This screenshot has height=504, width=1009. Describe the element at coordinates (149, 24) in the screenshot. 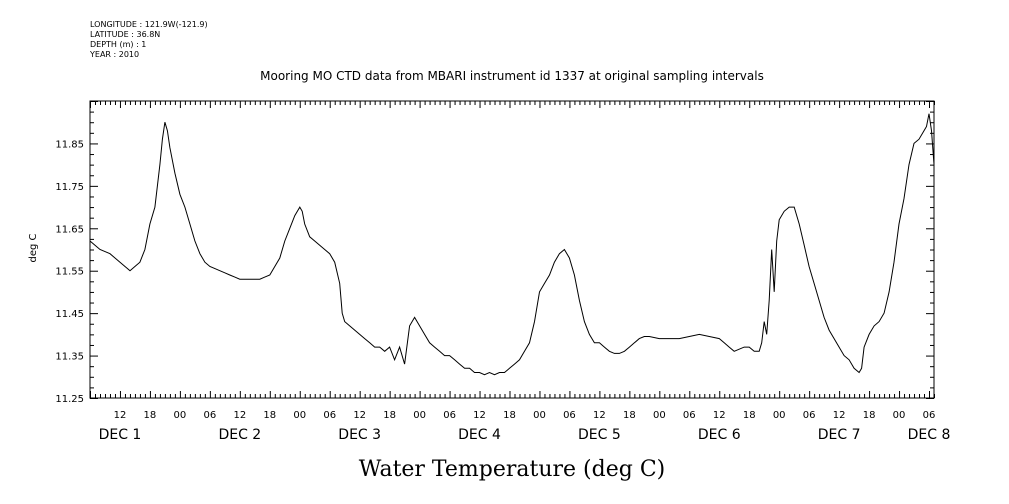

I see `longitude-label: LONGITUDE : 121.9W(-121.9)` at that location.